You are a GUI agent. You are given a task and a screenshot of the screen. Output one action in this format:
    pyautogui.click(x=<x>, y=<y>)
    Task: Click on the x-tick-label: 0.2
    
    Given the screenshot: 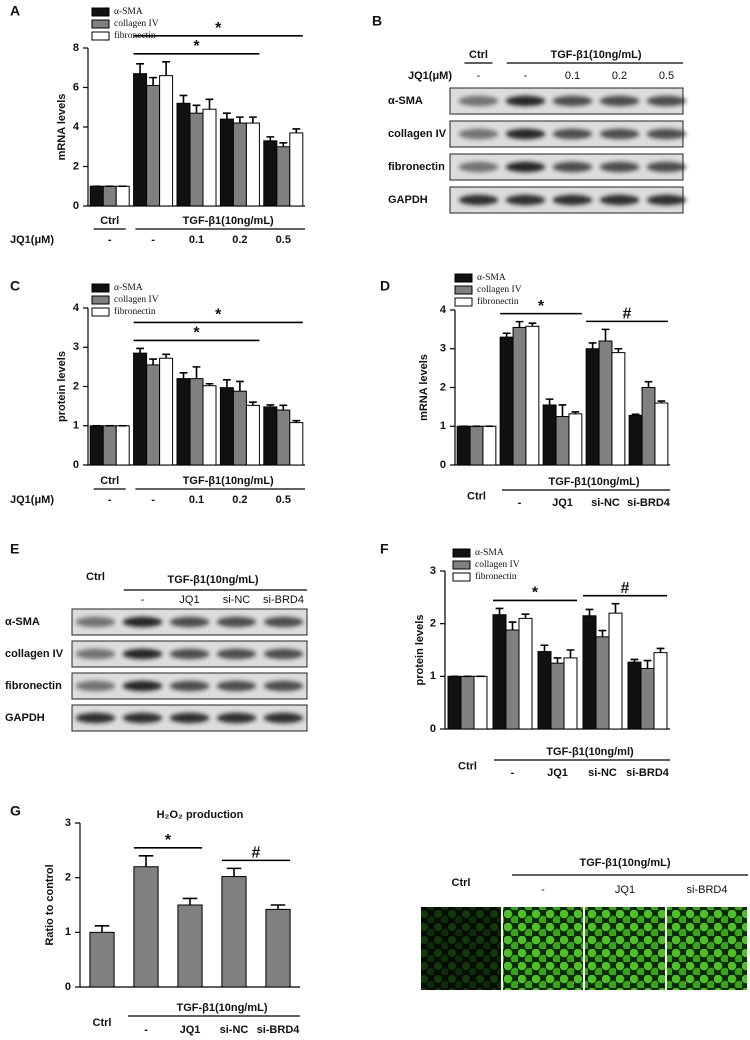 What is the action you would take?
    pyautogui.click(x=239, y=500)
    